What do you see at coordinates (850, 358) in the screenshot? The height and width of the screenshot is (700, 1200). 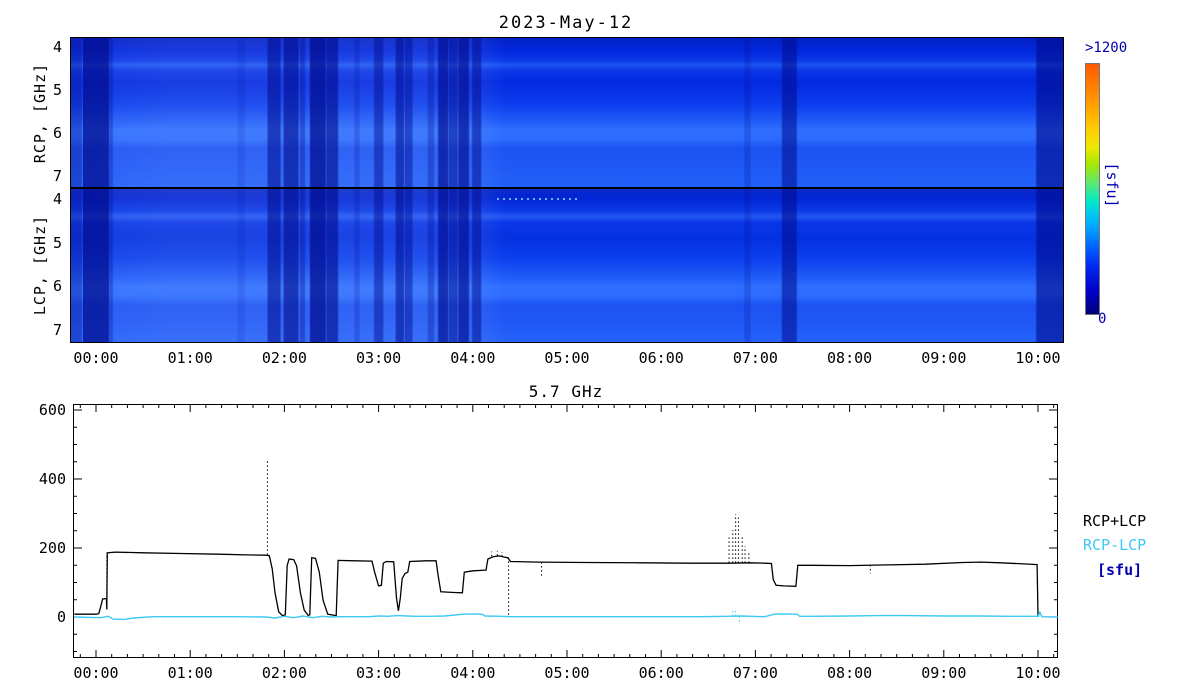 I see `time-tick-label: 08:00` at bounding box center [850, 358].